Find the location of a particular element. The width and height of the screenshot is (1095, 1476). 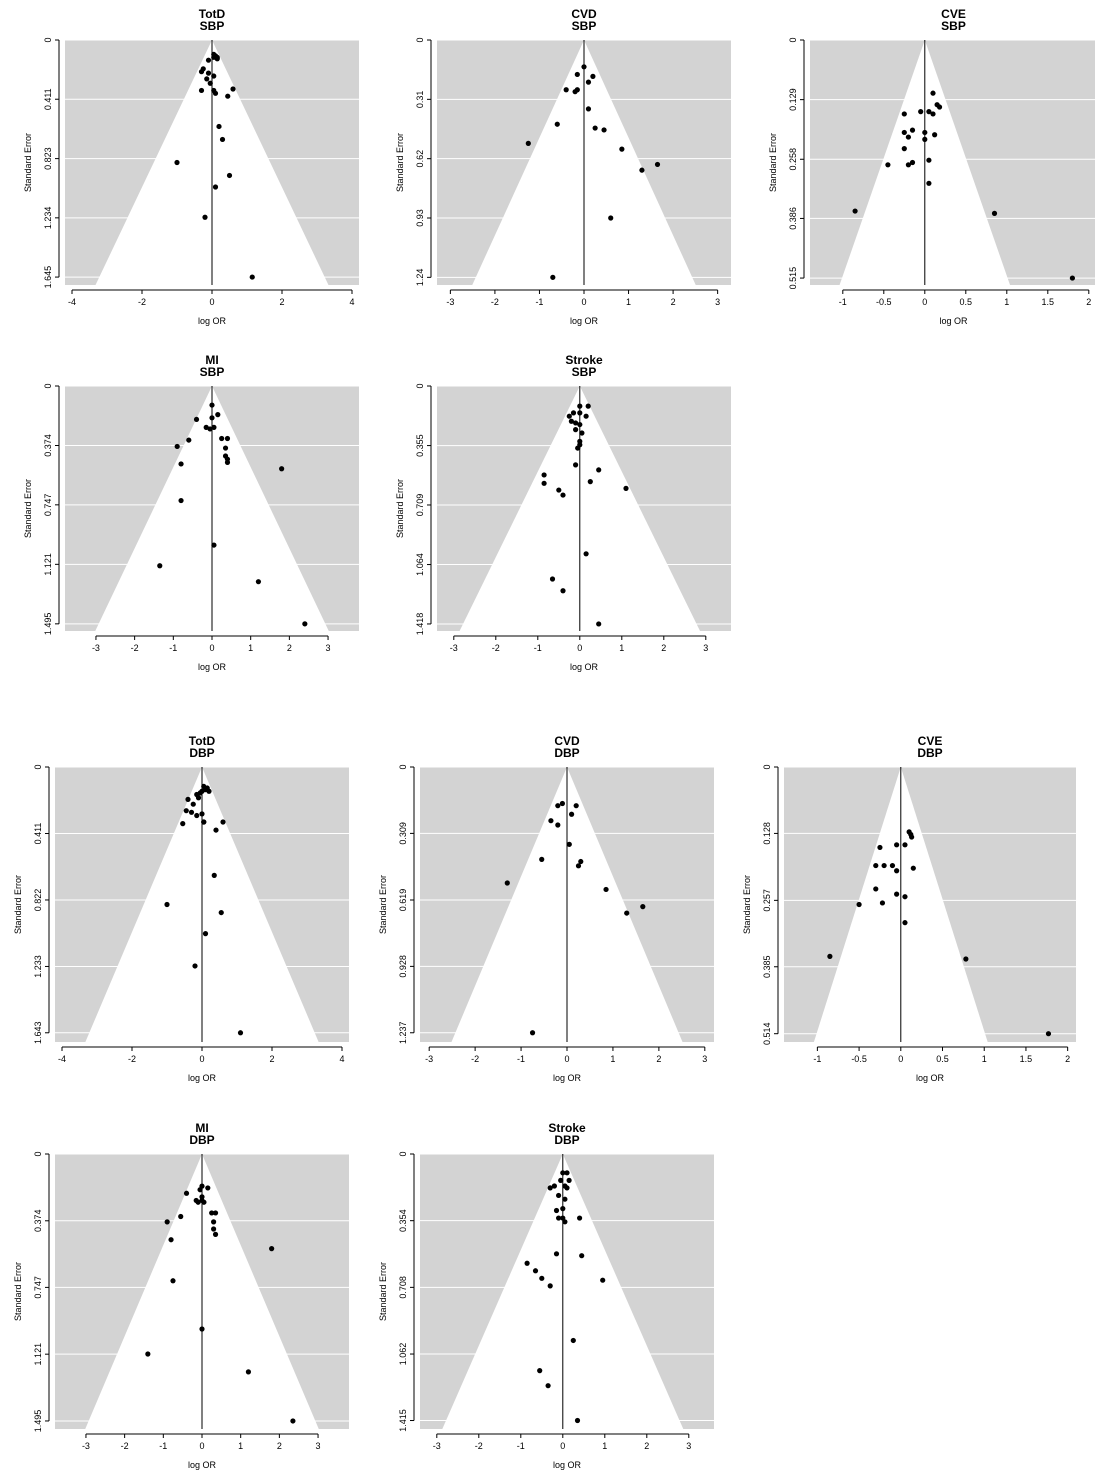

y-tick-label: 0.515 is located at coordinates (793, 278).